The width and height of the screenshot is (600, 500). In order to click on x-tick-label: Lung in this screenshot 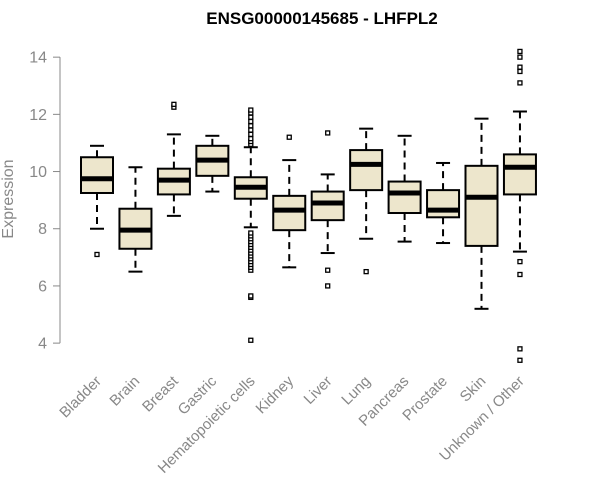, I will do `click(356, 391)`.